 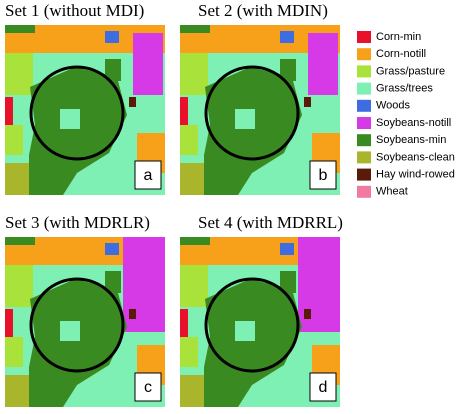 What do you see at coordinates (411, 140) in the screenshot?
I see `legend-label: Soybeans-min` at bounding box center [411, 140].